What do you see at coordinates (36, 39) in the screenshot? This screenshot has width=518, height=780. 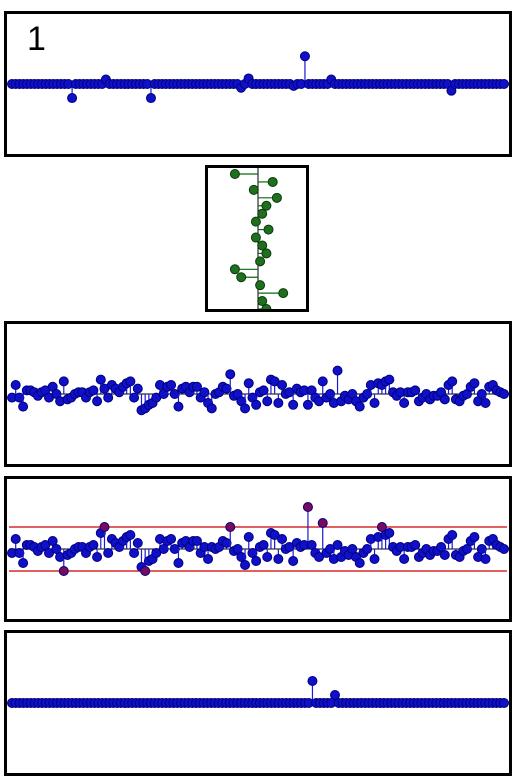 I see `panel-label: 1` at bounding box center [36, 39].